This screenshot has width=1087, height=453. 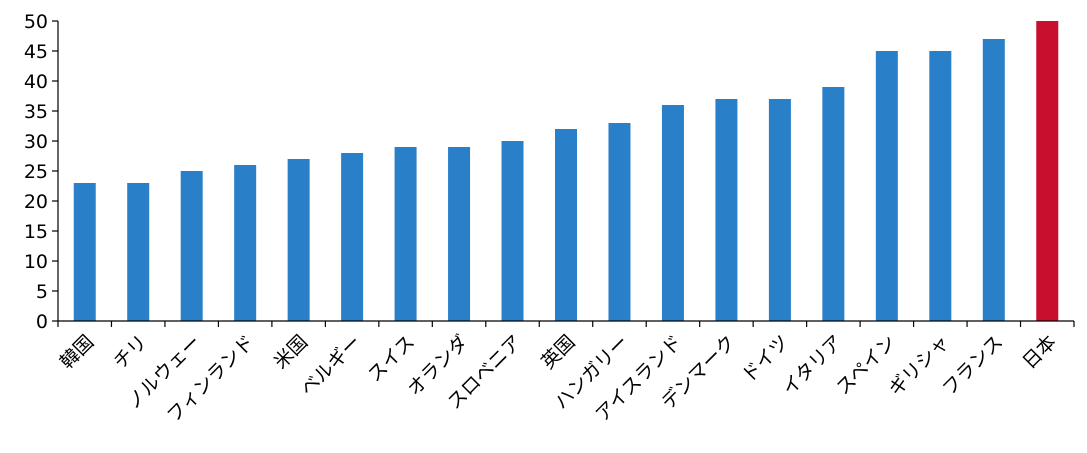 What do you see at coordinates (42, 292) in the screenshot?
I see `y-tick-label-1: 5` at bounding box center [42, 292].